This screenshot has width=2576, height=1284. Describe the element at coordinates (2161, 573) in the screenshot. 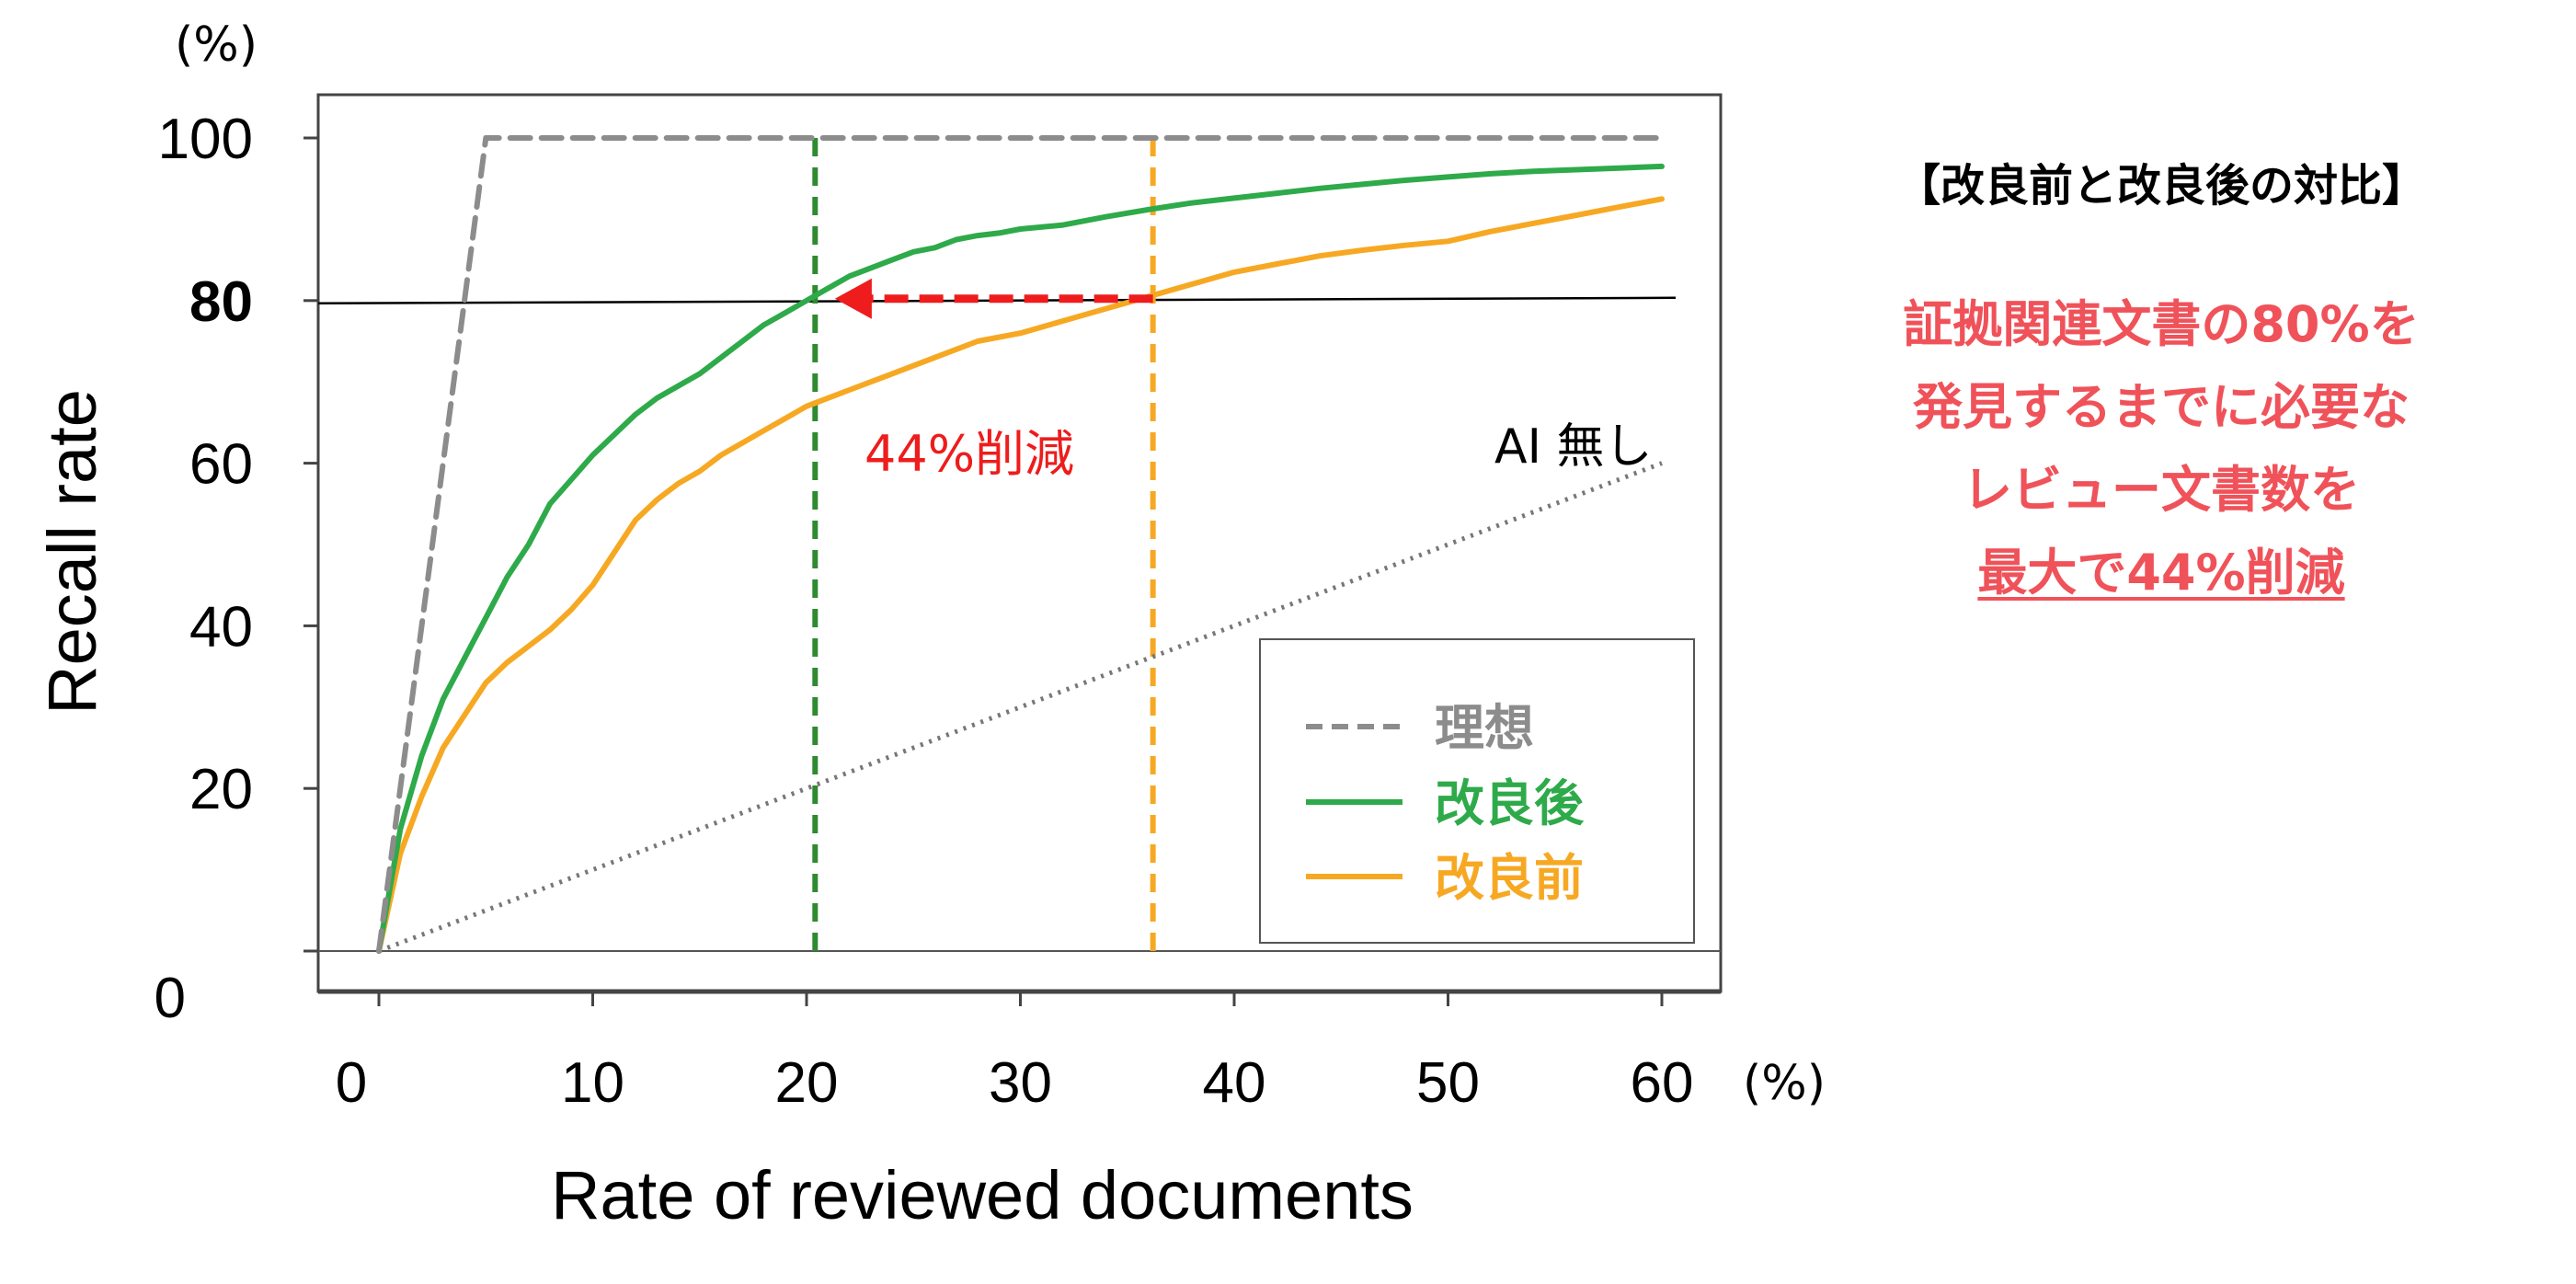

I see `side-panel-emphasis: 最大で44%削減` at that location.